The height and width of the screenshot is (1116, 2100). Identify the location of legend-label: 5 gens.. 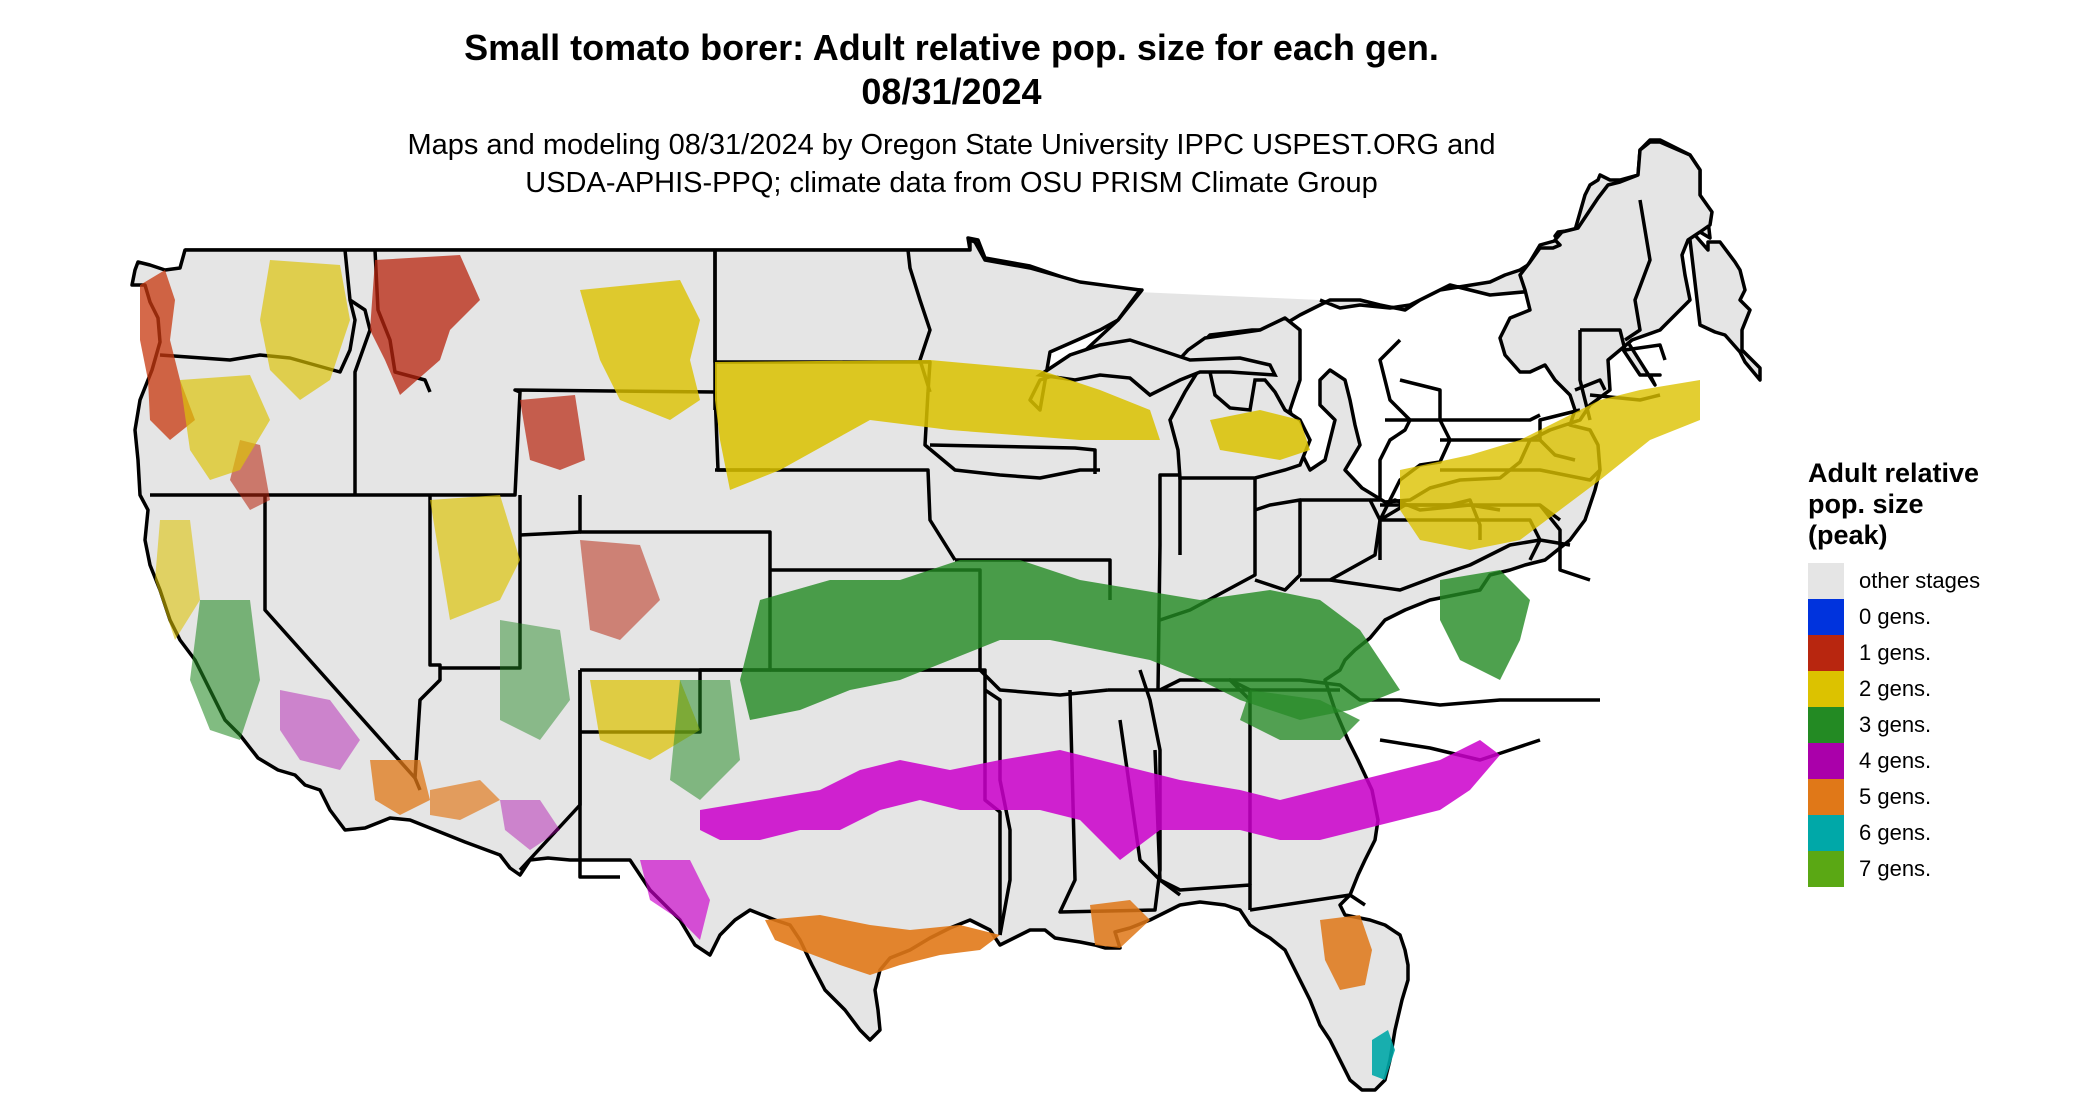
(1895, 796).